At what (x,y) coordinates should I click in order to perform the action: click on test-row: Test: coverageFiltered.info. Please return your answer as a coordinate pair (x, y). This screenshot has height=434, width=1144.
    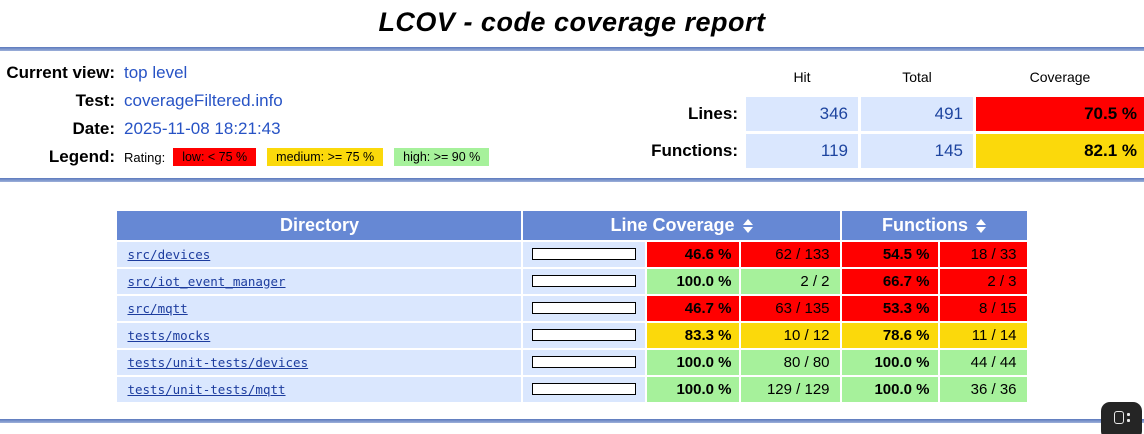
    Looking at the image, I should click on (253, 101).